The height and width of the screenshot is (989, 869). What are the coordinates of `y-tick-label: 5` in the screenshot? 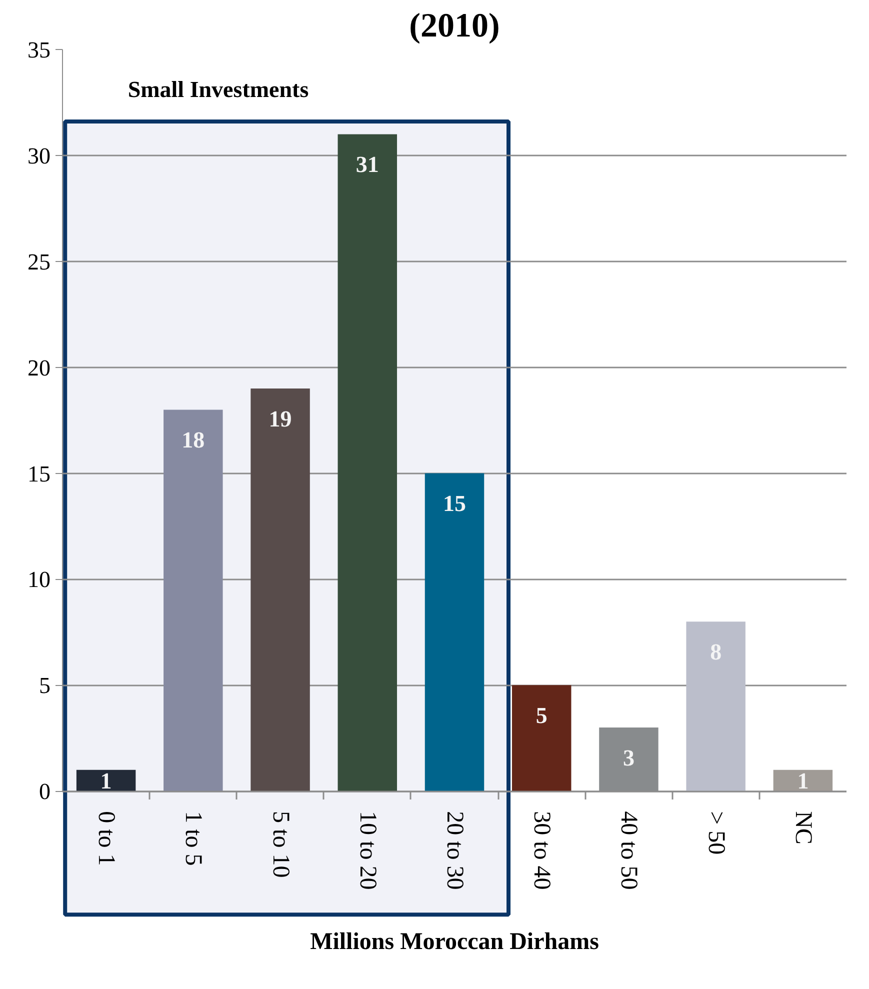 It's located at (44, 685).